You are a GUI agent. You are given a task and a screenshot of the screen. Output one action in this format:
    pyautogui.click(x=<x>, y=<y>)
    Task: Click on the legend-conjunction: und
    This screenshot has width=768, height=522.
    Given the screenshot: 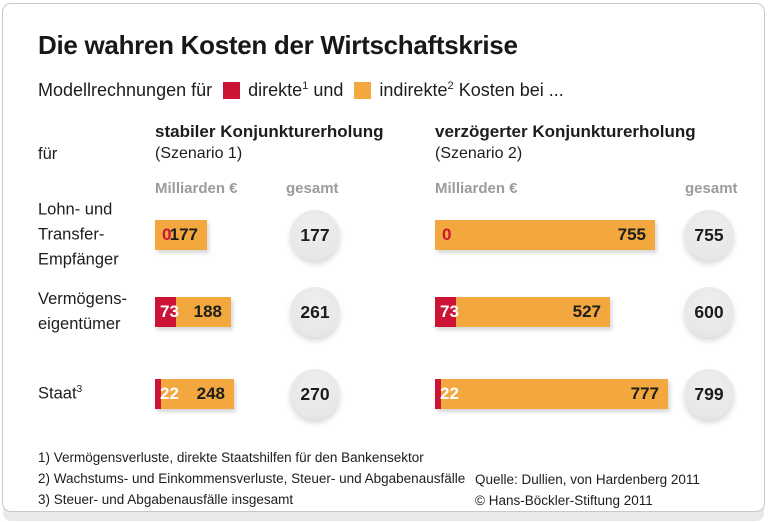 What is the action you would take?
    pyautogui.click(x=328, y=90)
    